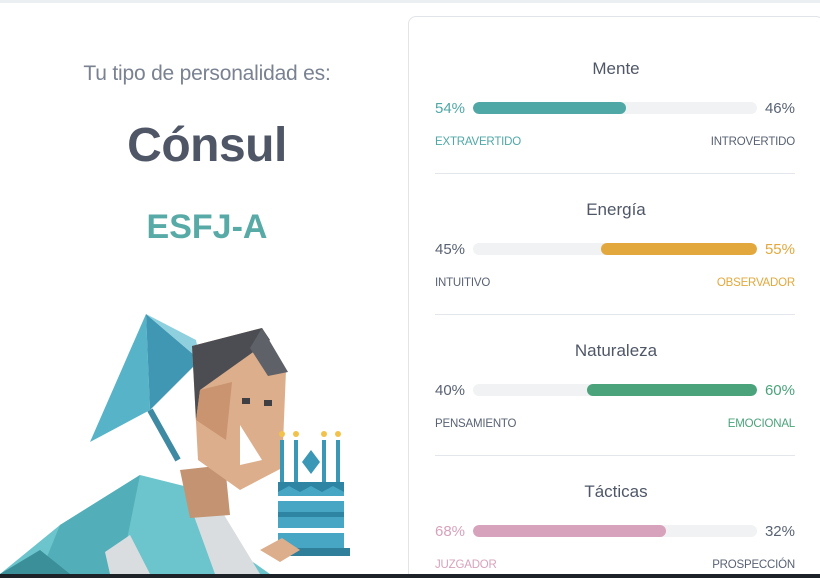 Image resolution: width=820 pixels, height=578 pixels. Describe the element at coordinates (463, 283) in the screenshot. I see `trait-left-label: INTUITIVO` at that location.